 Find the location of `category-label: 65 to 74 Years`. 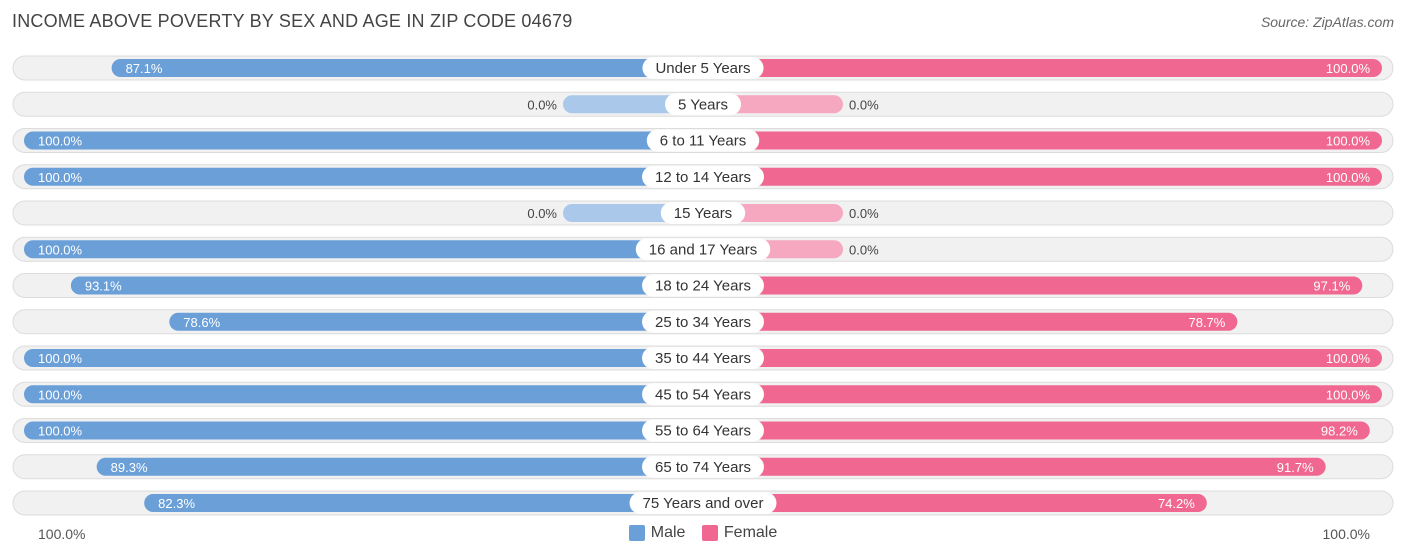

category-label: 65 to 74 Years is located at coordinates (703, 467).